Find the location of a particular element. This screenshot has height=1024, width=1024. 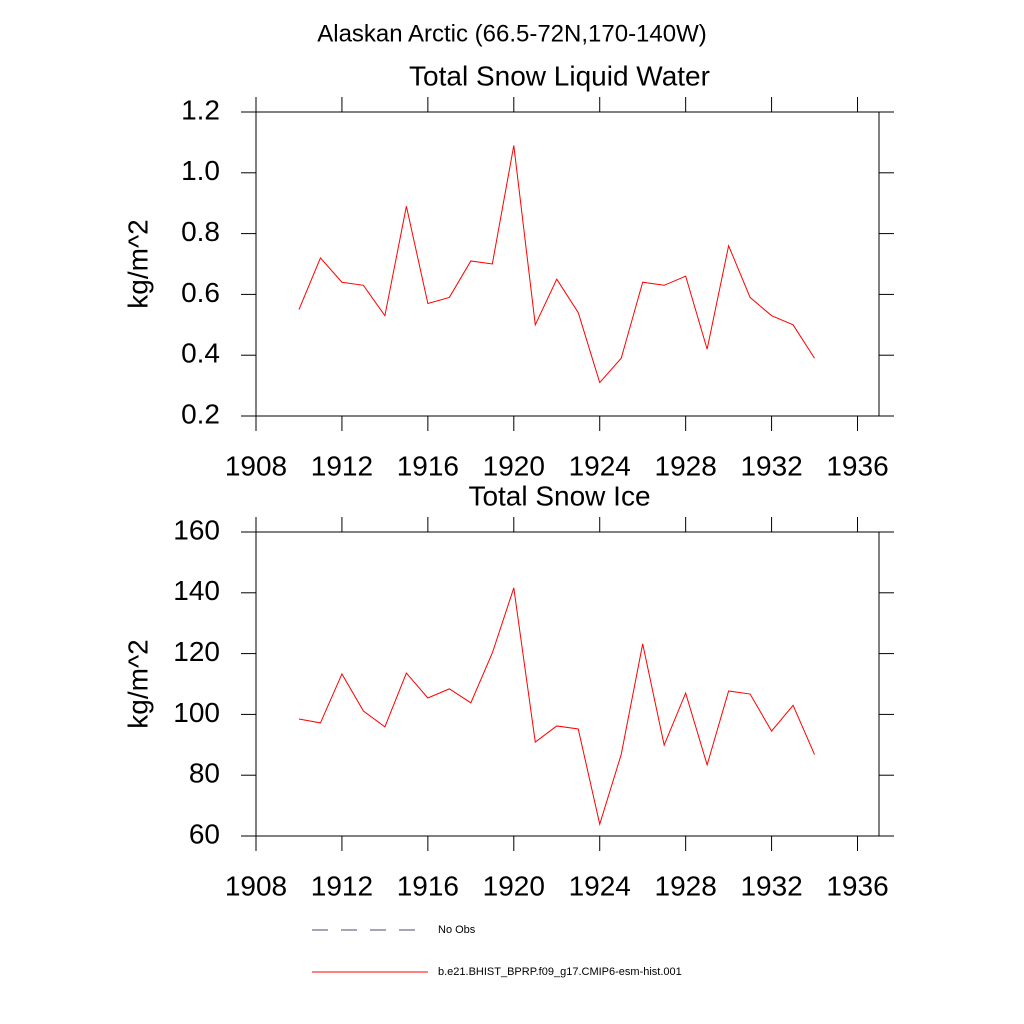

y-tick-label: 1.0 is located at coordinates (200, 170).